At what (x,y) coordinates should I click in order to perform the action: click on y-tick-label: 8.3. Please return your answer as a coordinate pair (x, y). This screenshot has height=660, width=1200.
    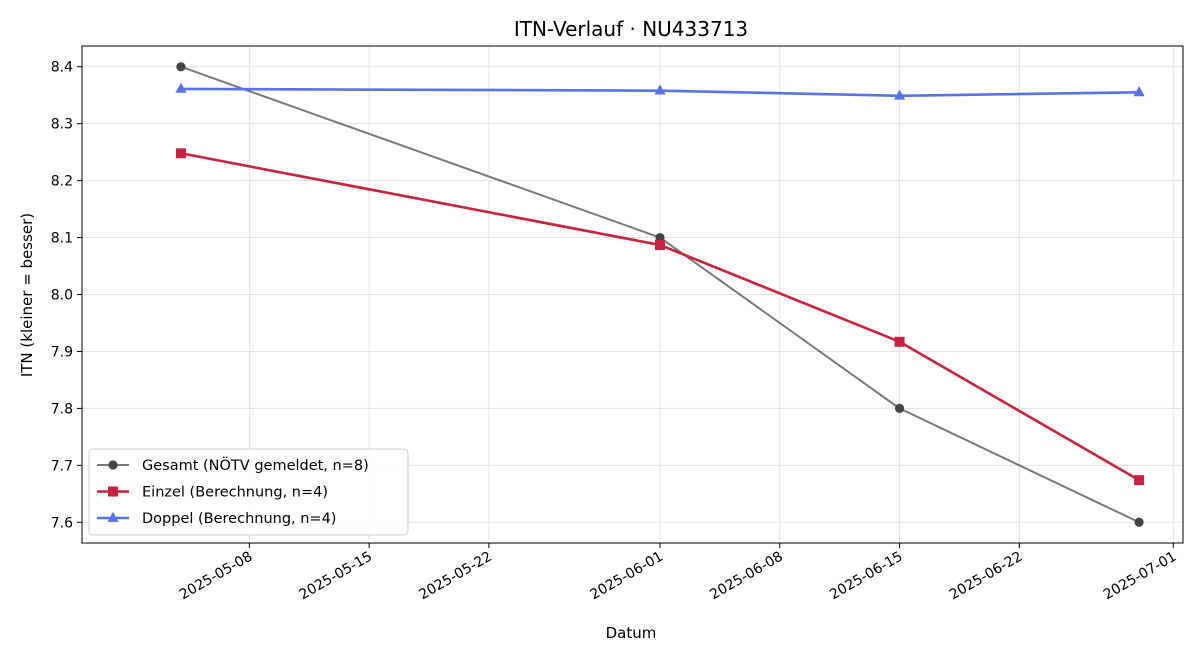
    Looking at the image, I should click on (62, 125).